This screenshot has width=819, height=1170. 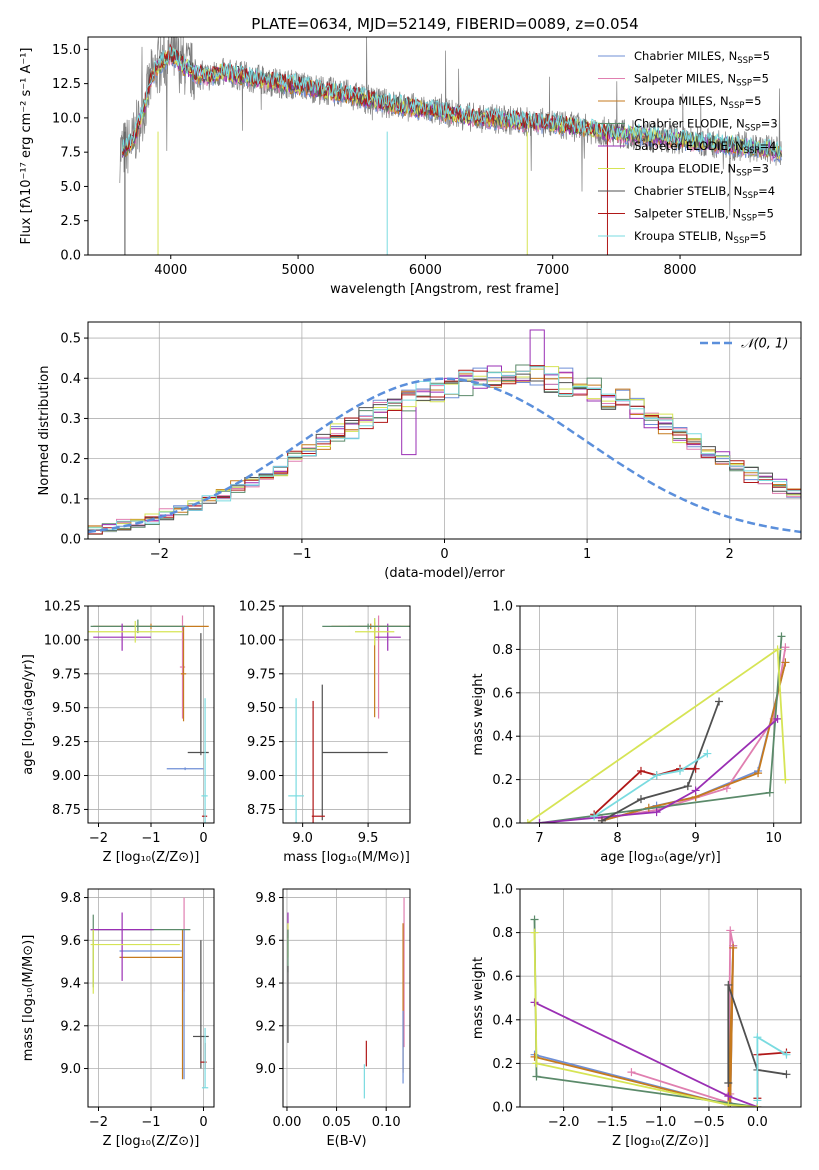 What do you see at coordinates (502, 890) in the screenshot?
I see `y-tick-label: 1.0` at bounding box center [502, 890].